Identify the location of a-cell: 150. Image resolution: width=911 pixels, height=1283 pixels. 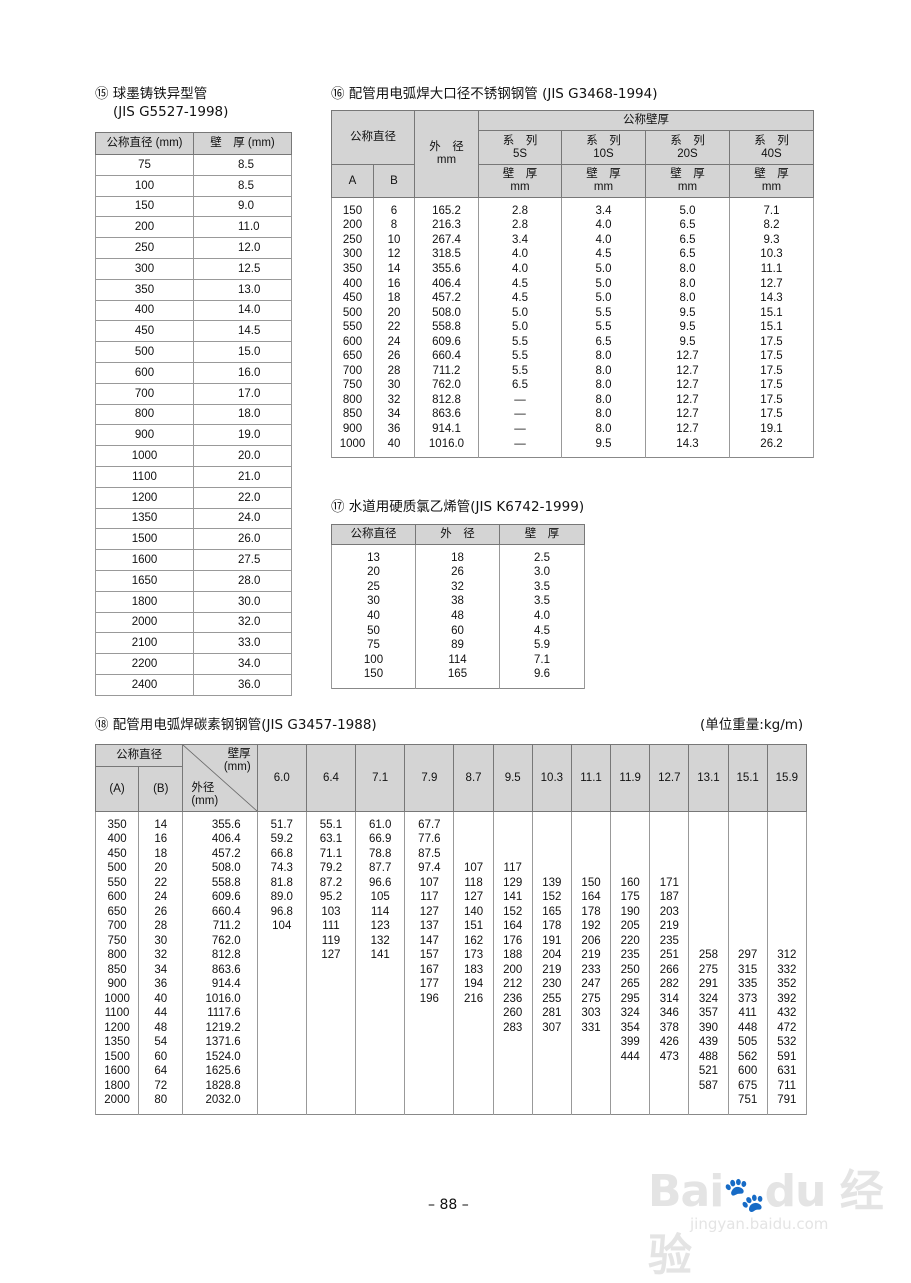
(352, 208).